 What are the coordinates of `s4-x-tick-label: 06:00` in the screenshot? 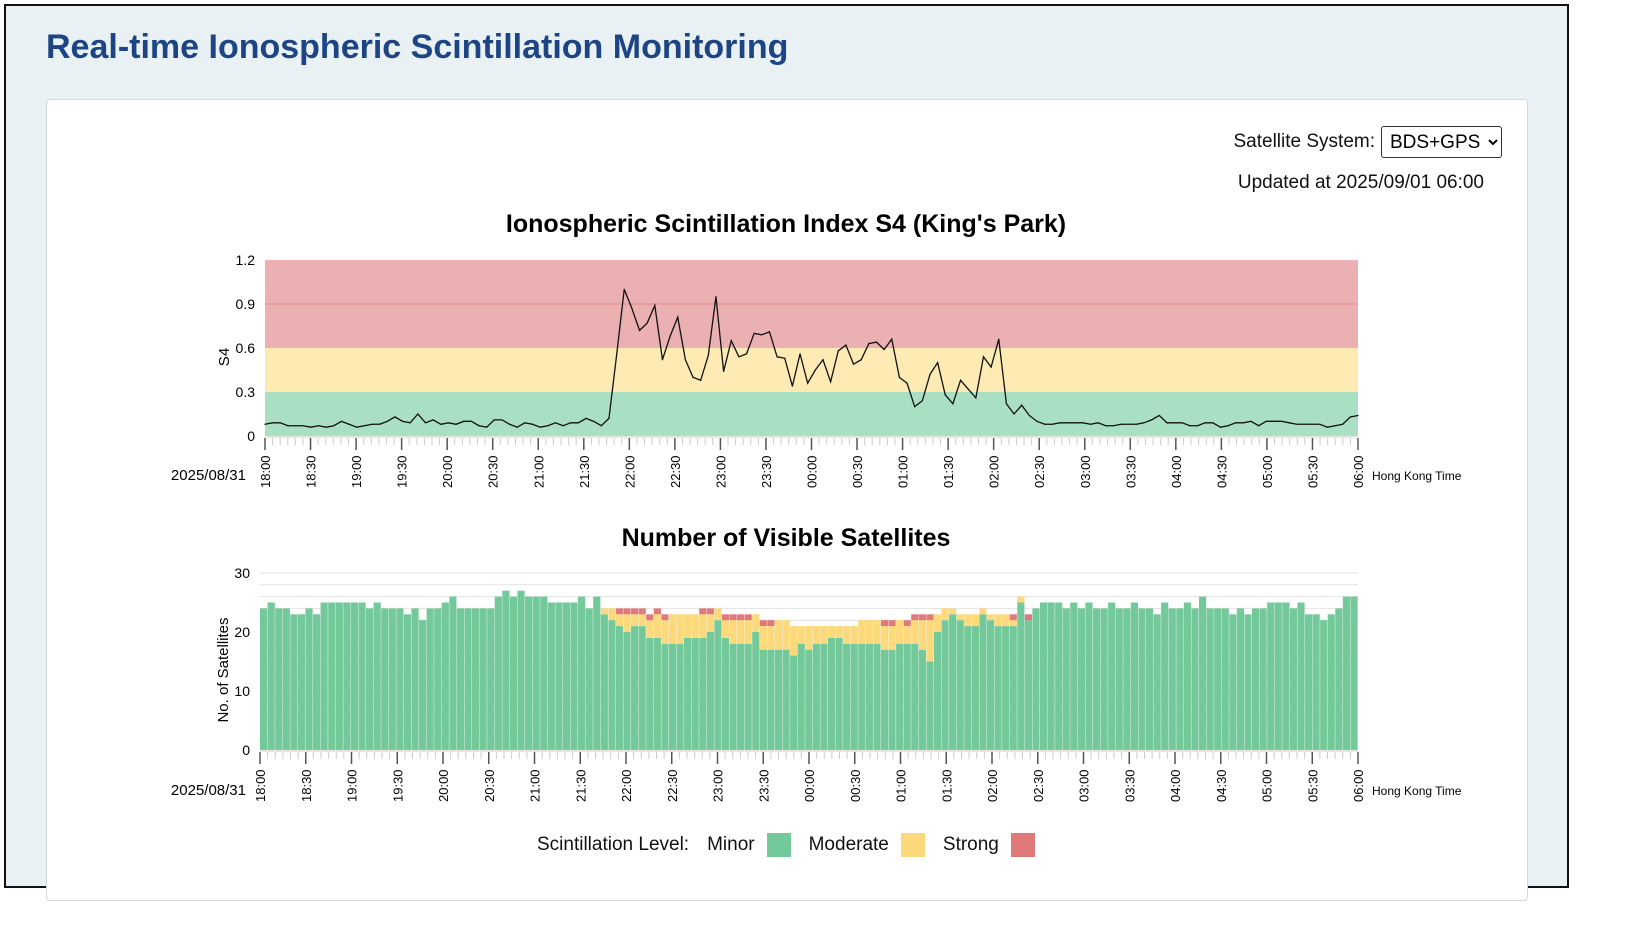 It's located at (1358, 471).